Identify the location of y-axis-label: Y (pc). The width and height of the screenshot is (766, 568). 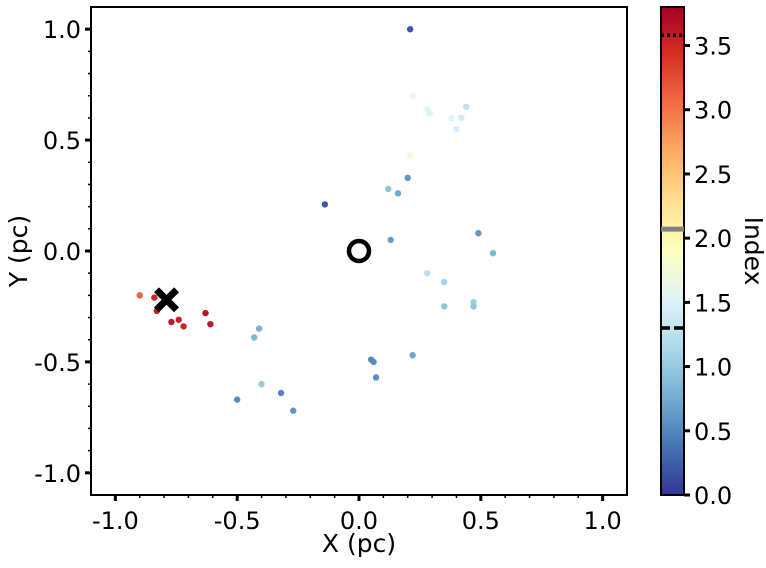
(18, 251).